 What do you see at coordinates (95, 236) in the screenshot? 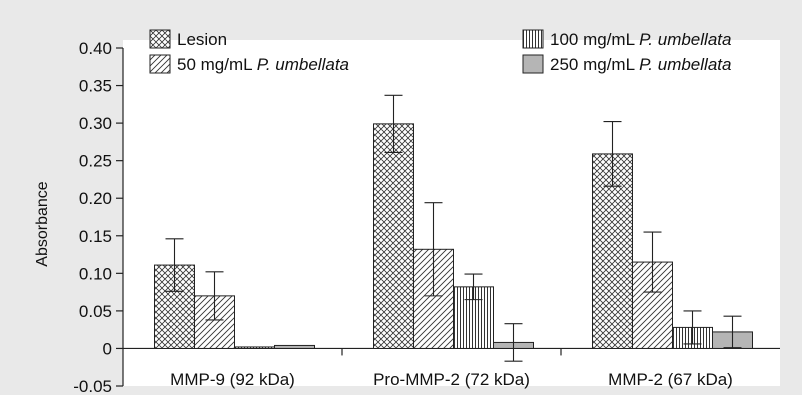
I see `y-tick-label: 0.15` at bounding box center [95, 236].